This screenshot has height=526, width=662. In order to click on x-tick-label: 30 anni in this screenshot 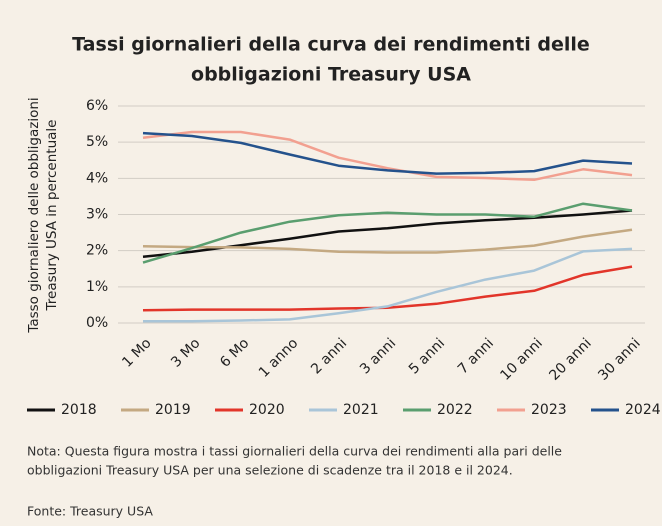, I will do `click(619, 359)`.